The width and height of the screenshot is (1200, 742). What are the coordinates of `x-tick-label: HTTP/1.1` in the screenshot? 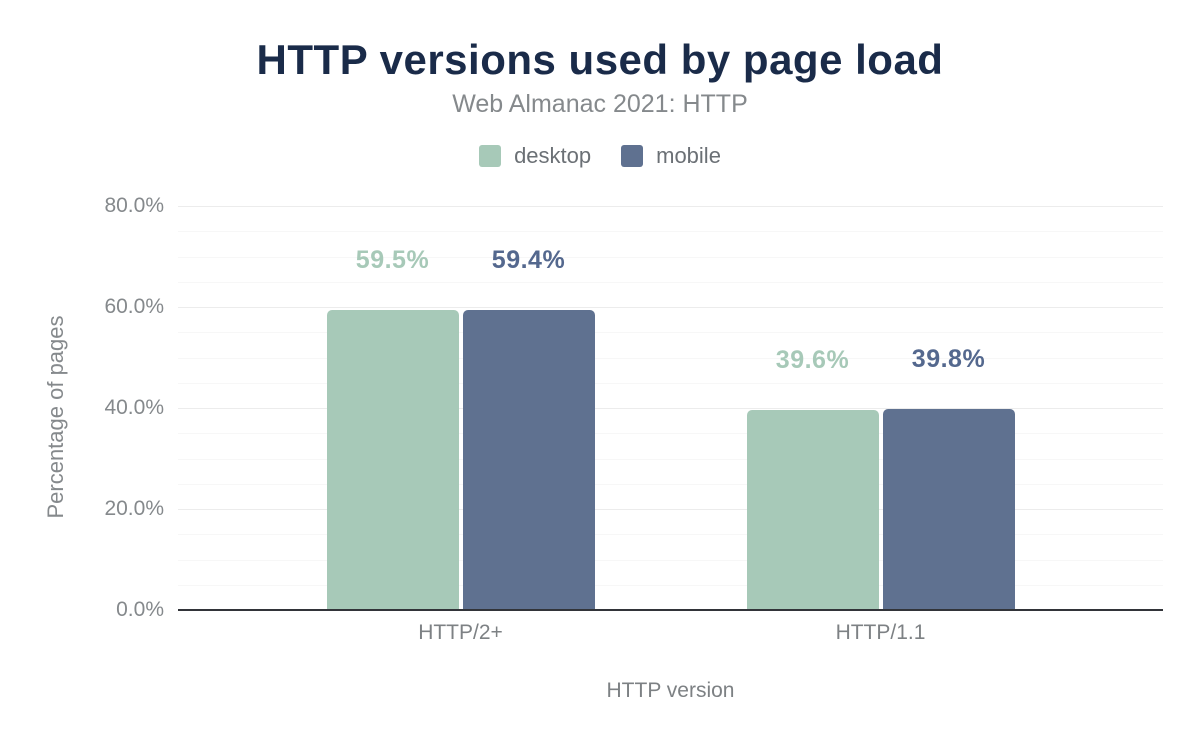 It's located at (880, 632).